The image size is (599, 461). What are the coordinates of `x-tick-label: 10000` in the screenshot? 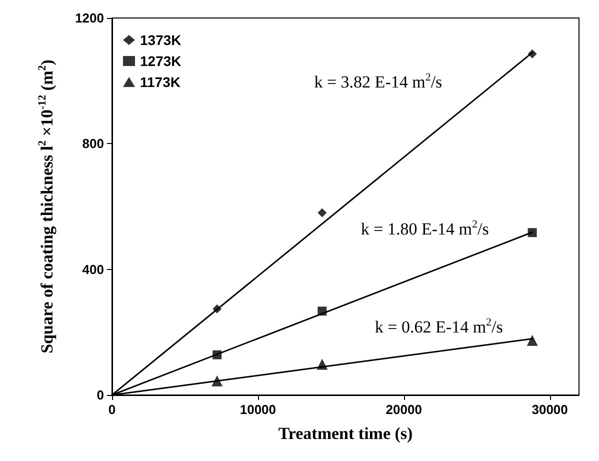 It's located at (258, 409).